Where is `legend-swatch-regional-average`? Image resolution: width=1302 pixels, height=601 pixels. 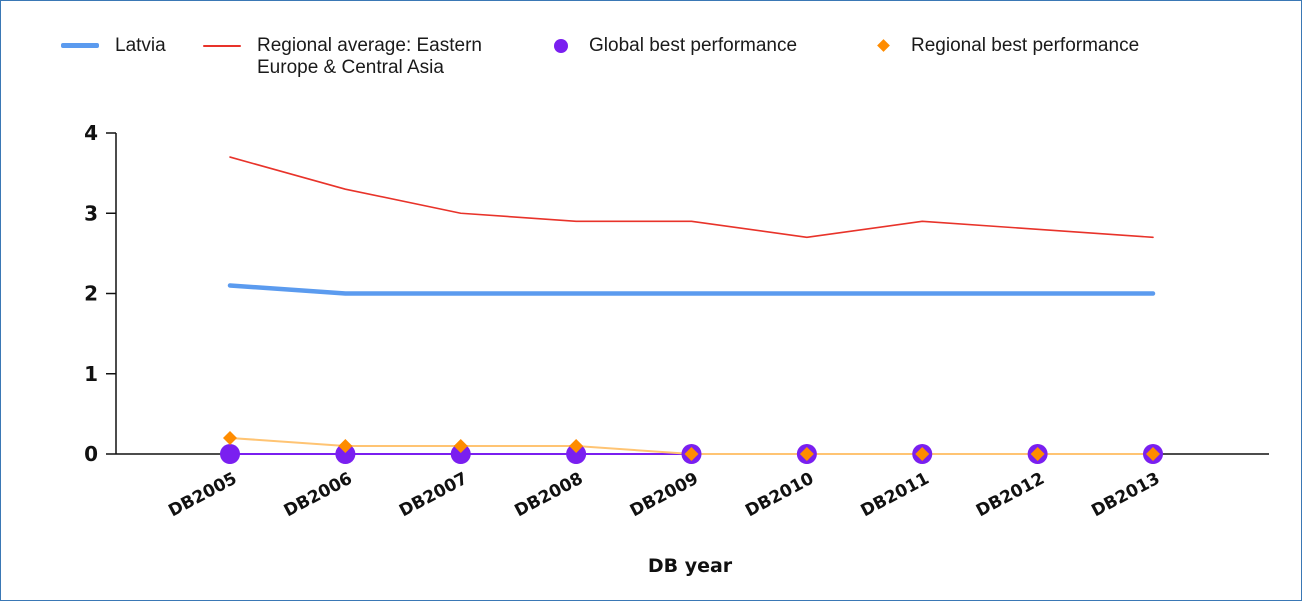 legend-swatch-regional-average is located at coordinates (222, 46).